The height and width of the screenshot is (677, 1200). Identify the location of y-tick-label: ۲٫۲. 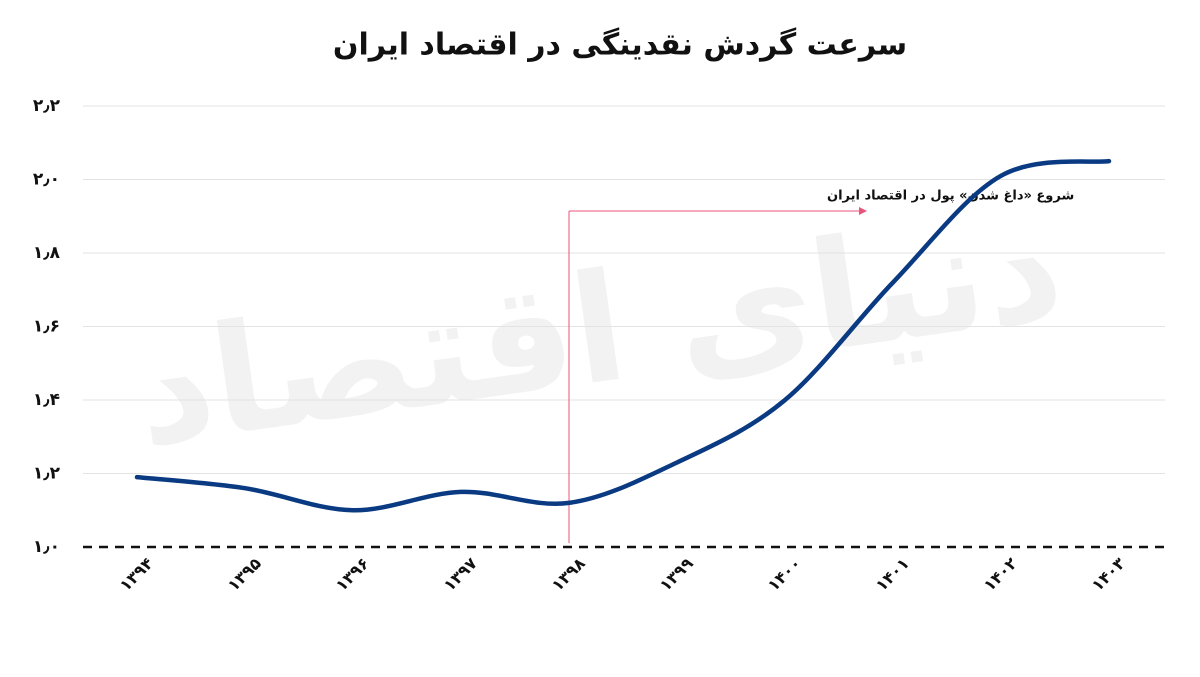
(47, 106).